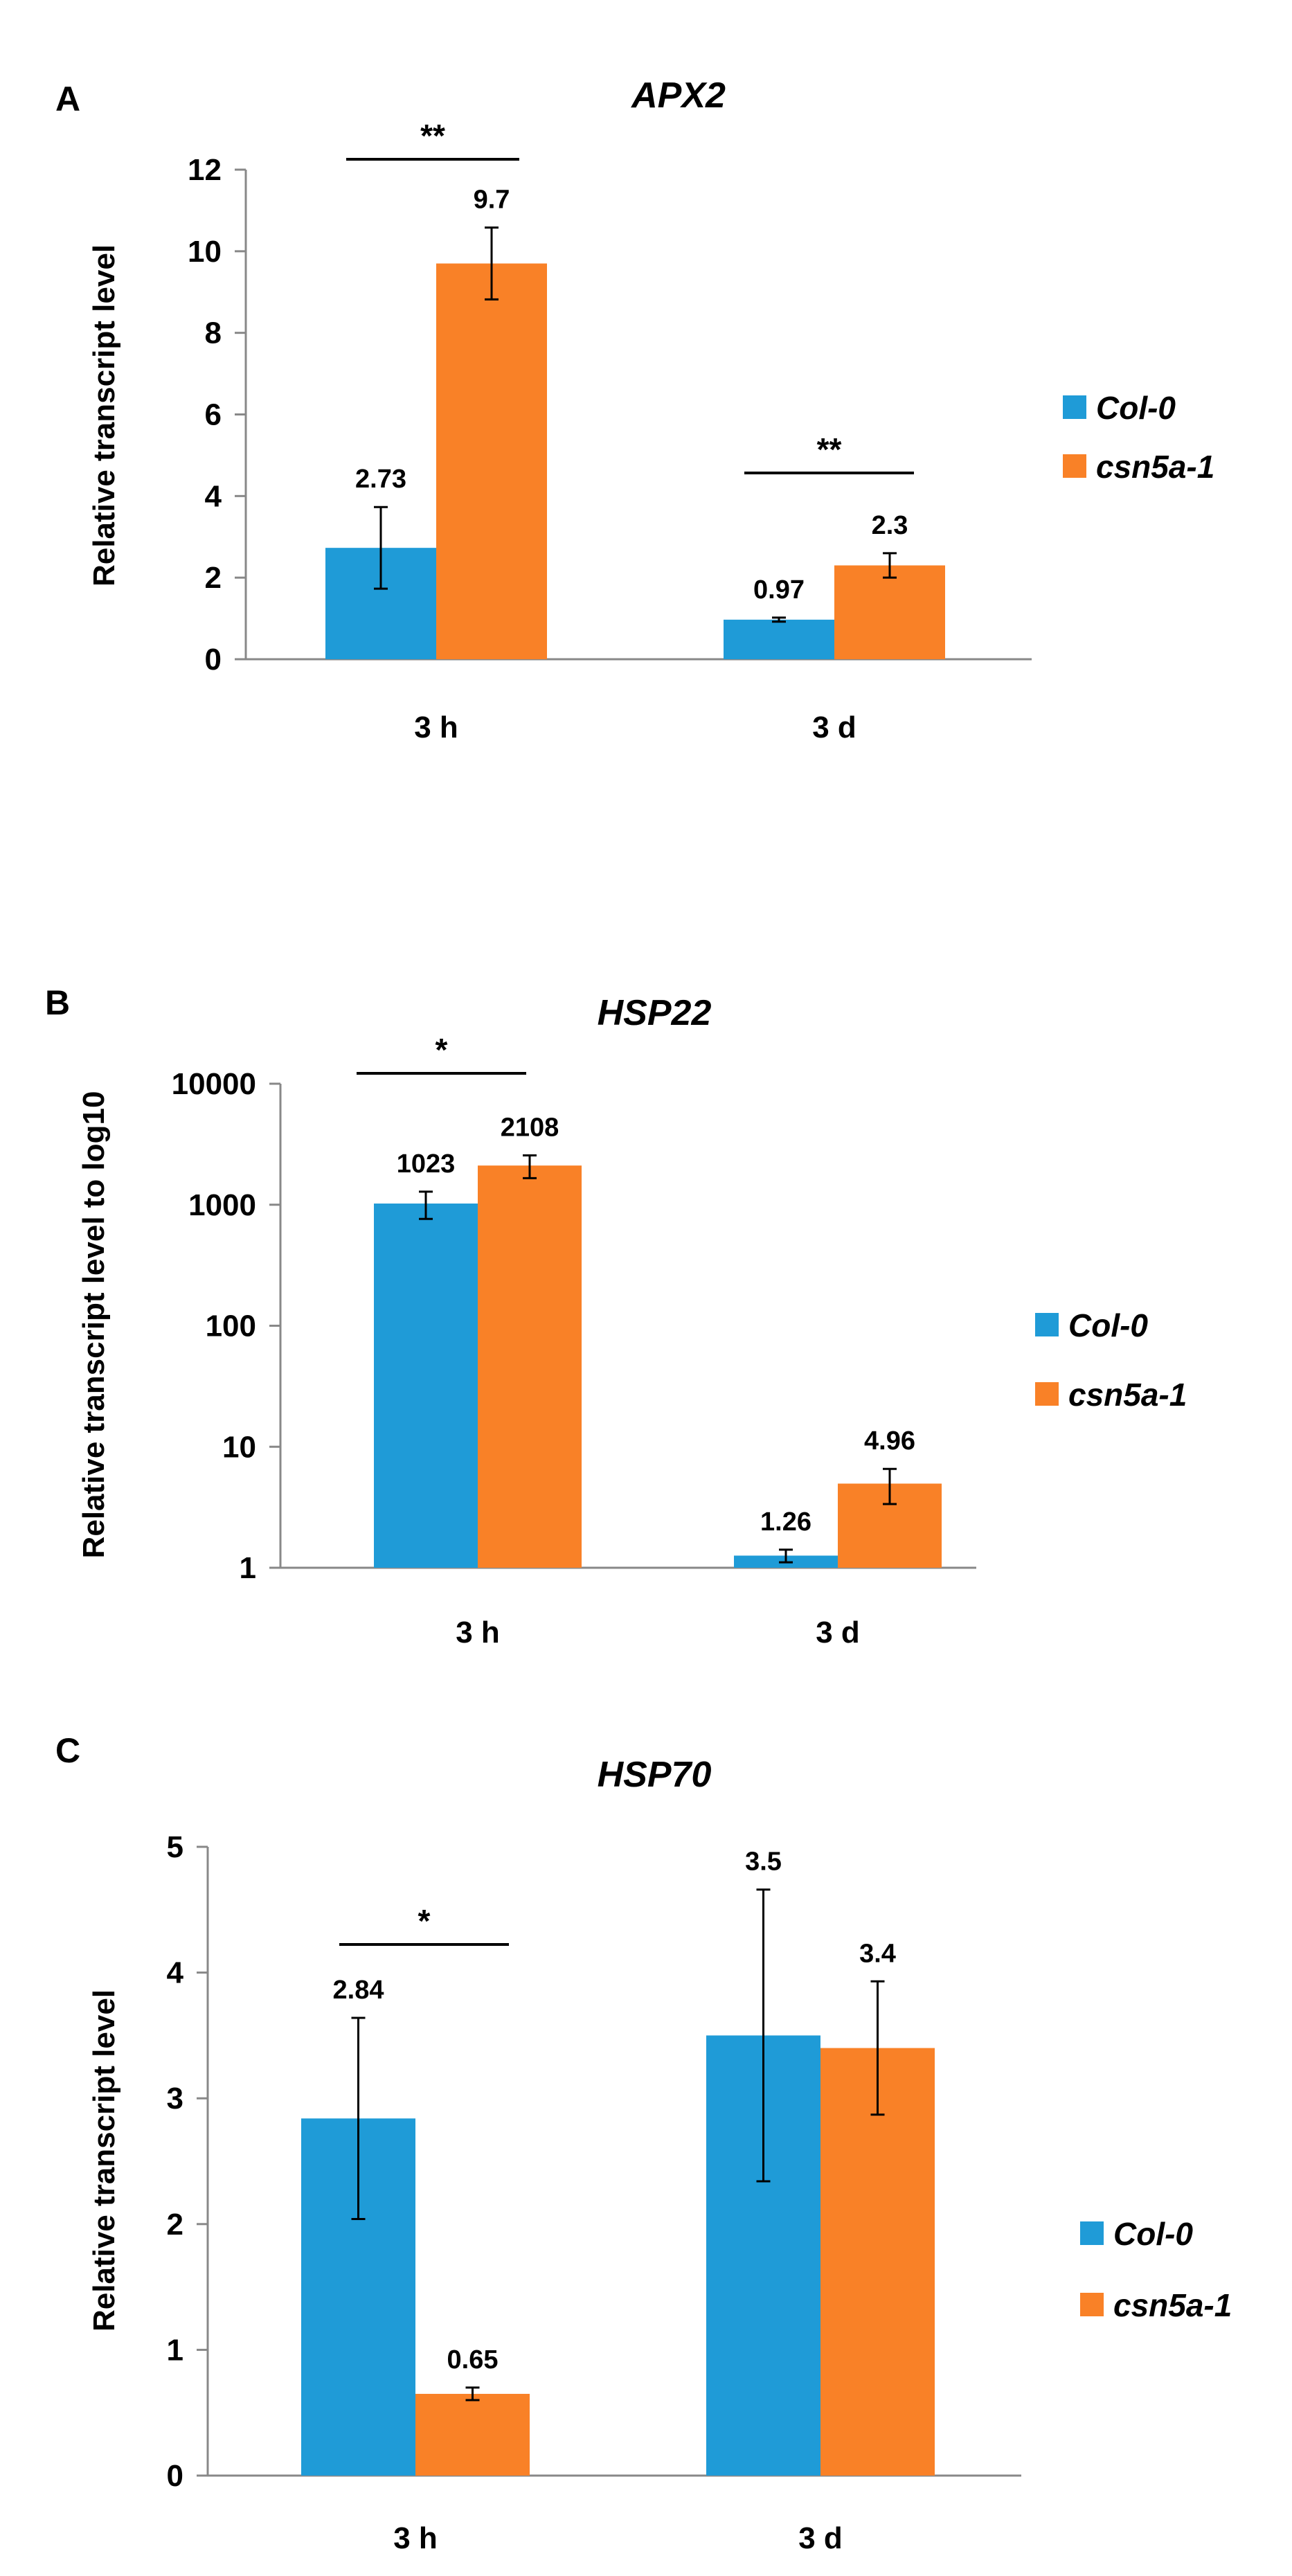 Image resolution: width=1292 pixels, height=2576 pixels. I want to click on data-label: 0.65, so click(473, 2359).